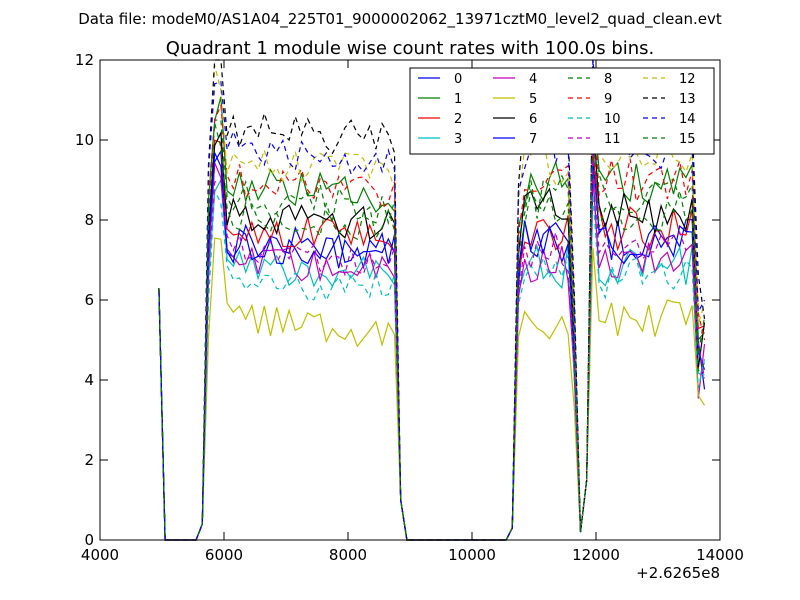 The width and height of the screenshot is (800, 600). What do you see at coordinates (458, 119) in the screenshot?
I see `legend-label: 2` at bounding box center [458, 119].